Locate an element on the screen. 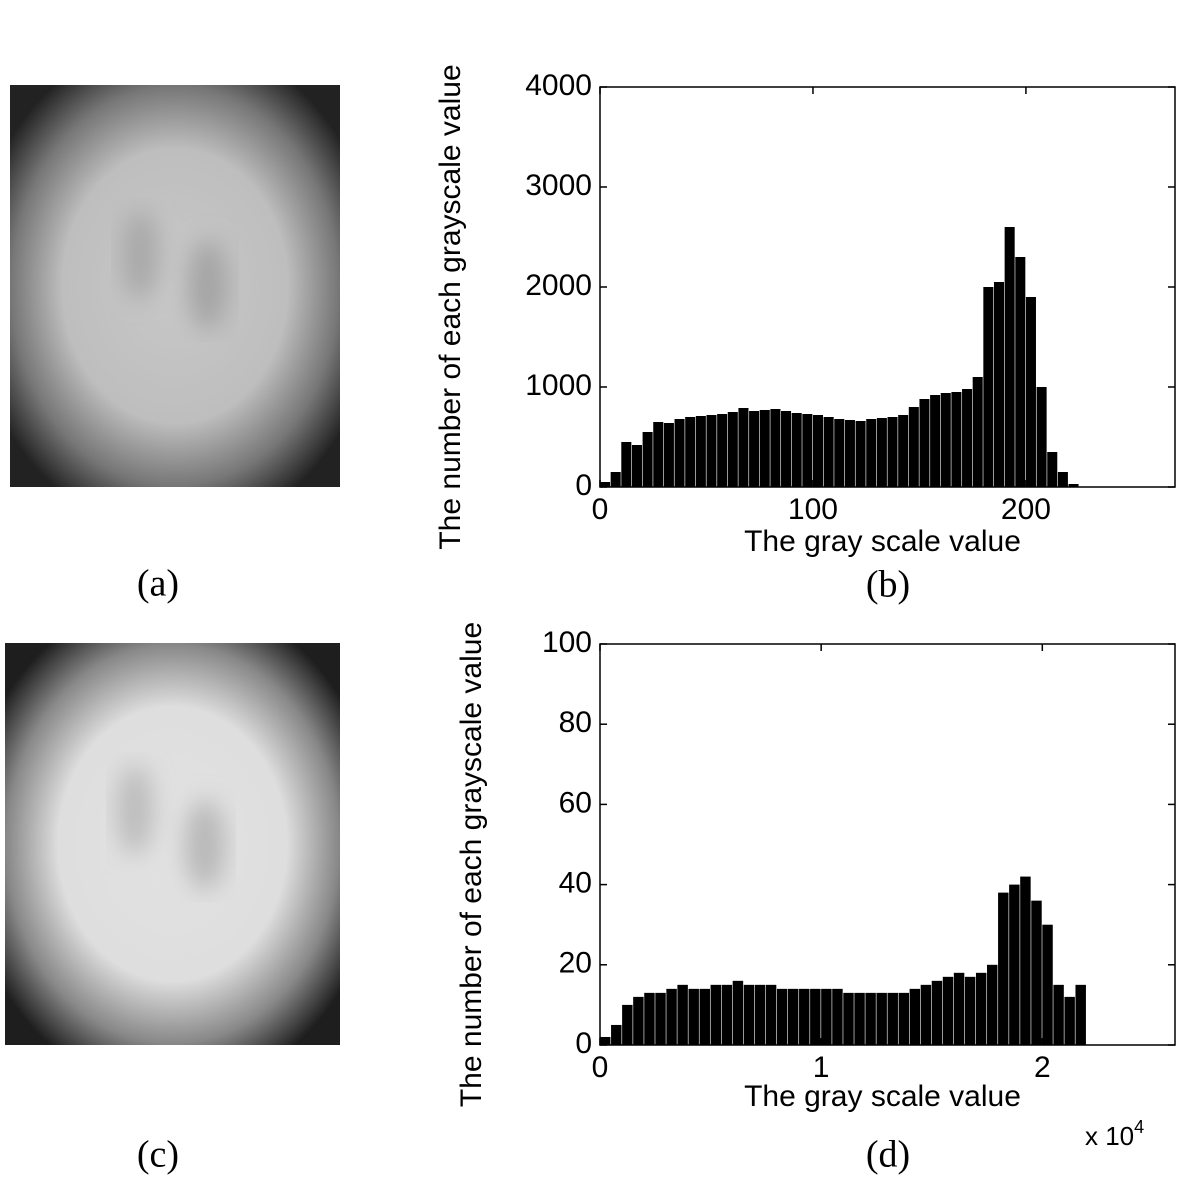 The height and width of the screenshot is (1182, 1181). image-c-shading is located at coordinates (171, 827).